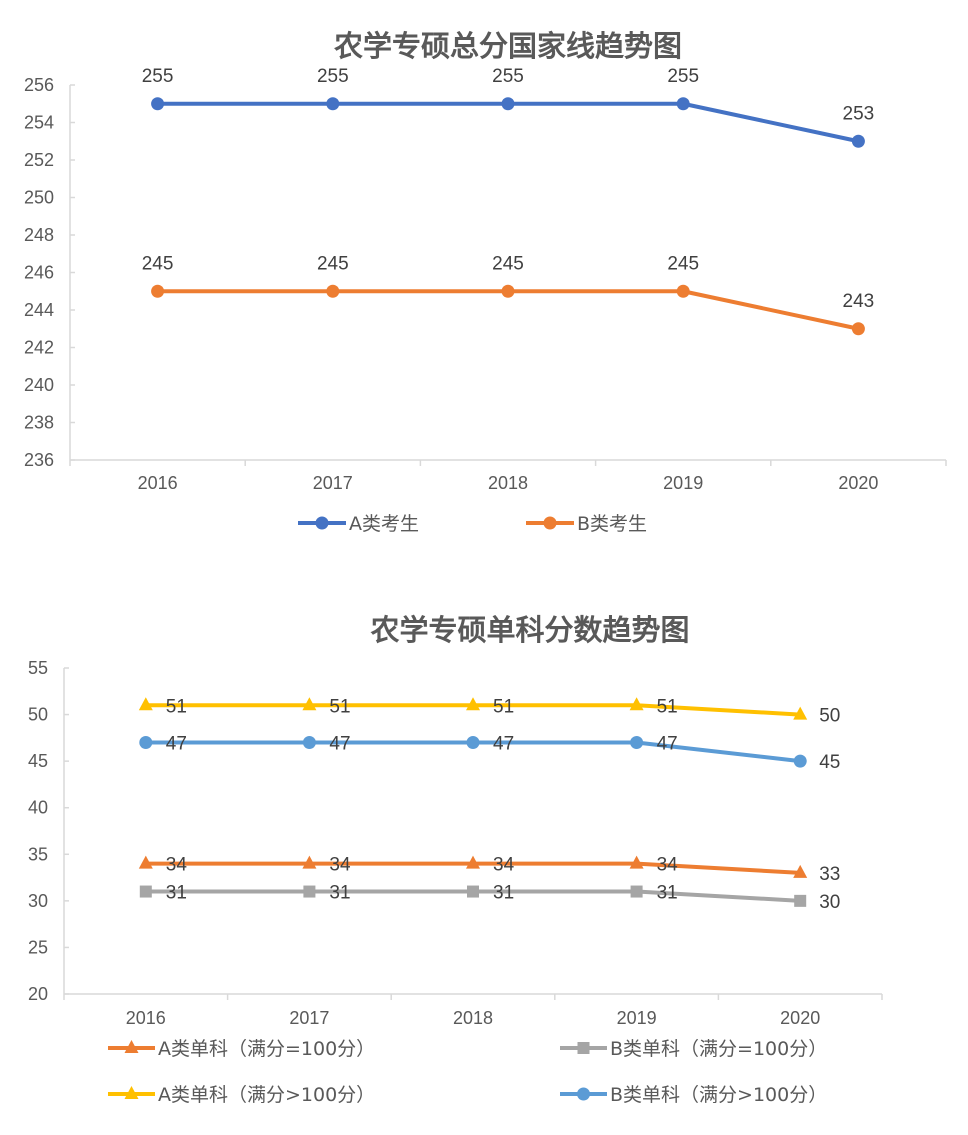  Describe the element at coordinates (39, 198) in the screenshot. I see `y-tick-label: 250` at that location.